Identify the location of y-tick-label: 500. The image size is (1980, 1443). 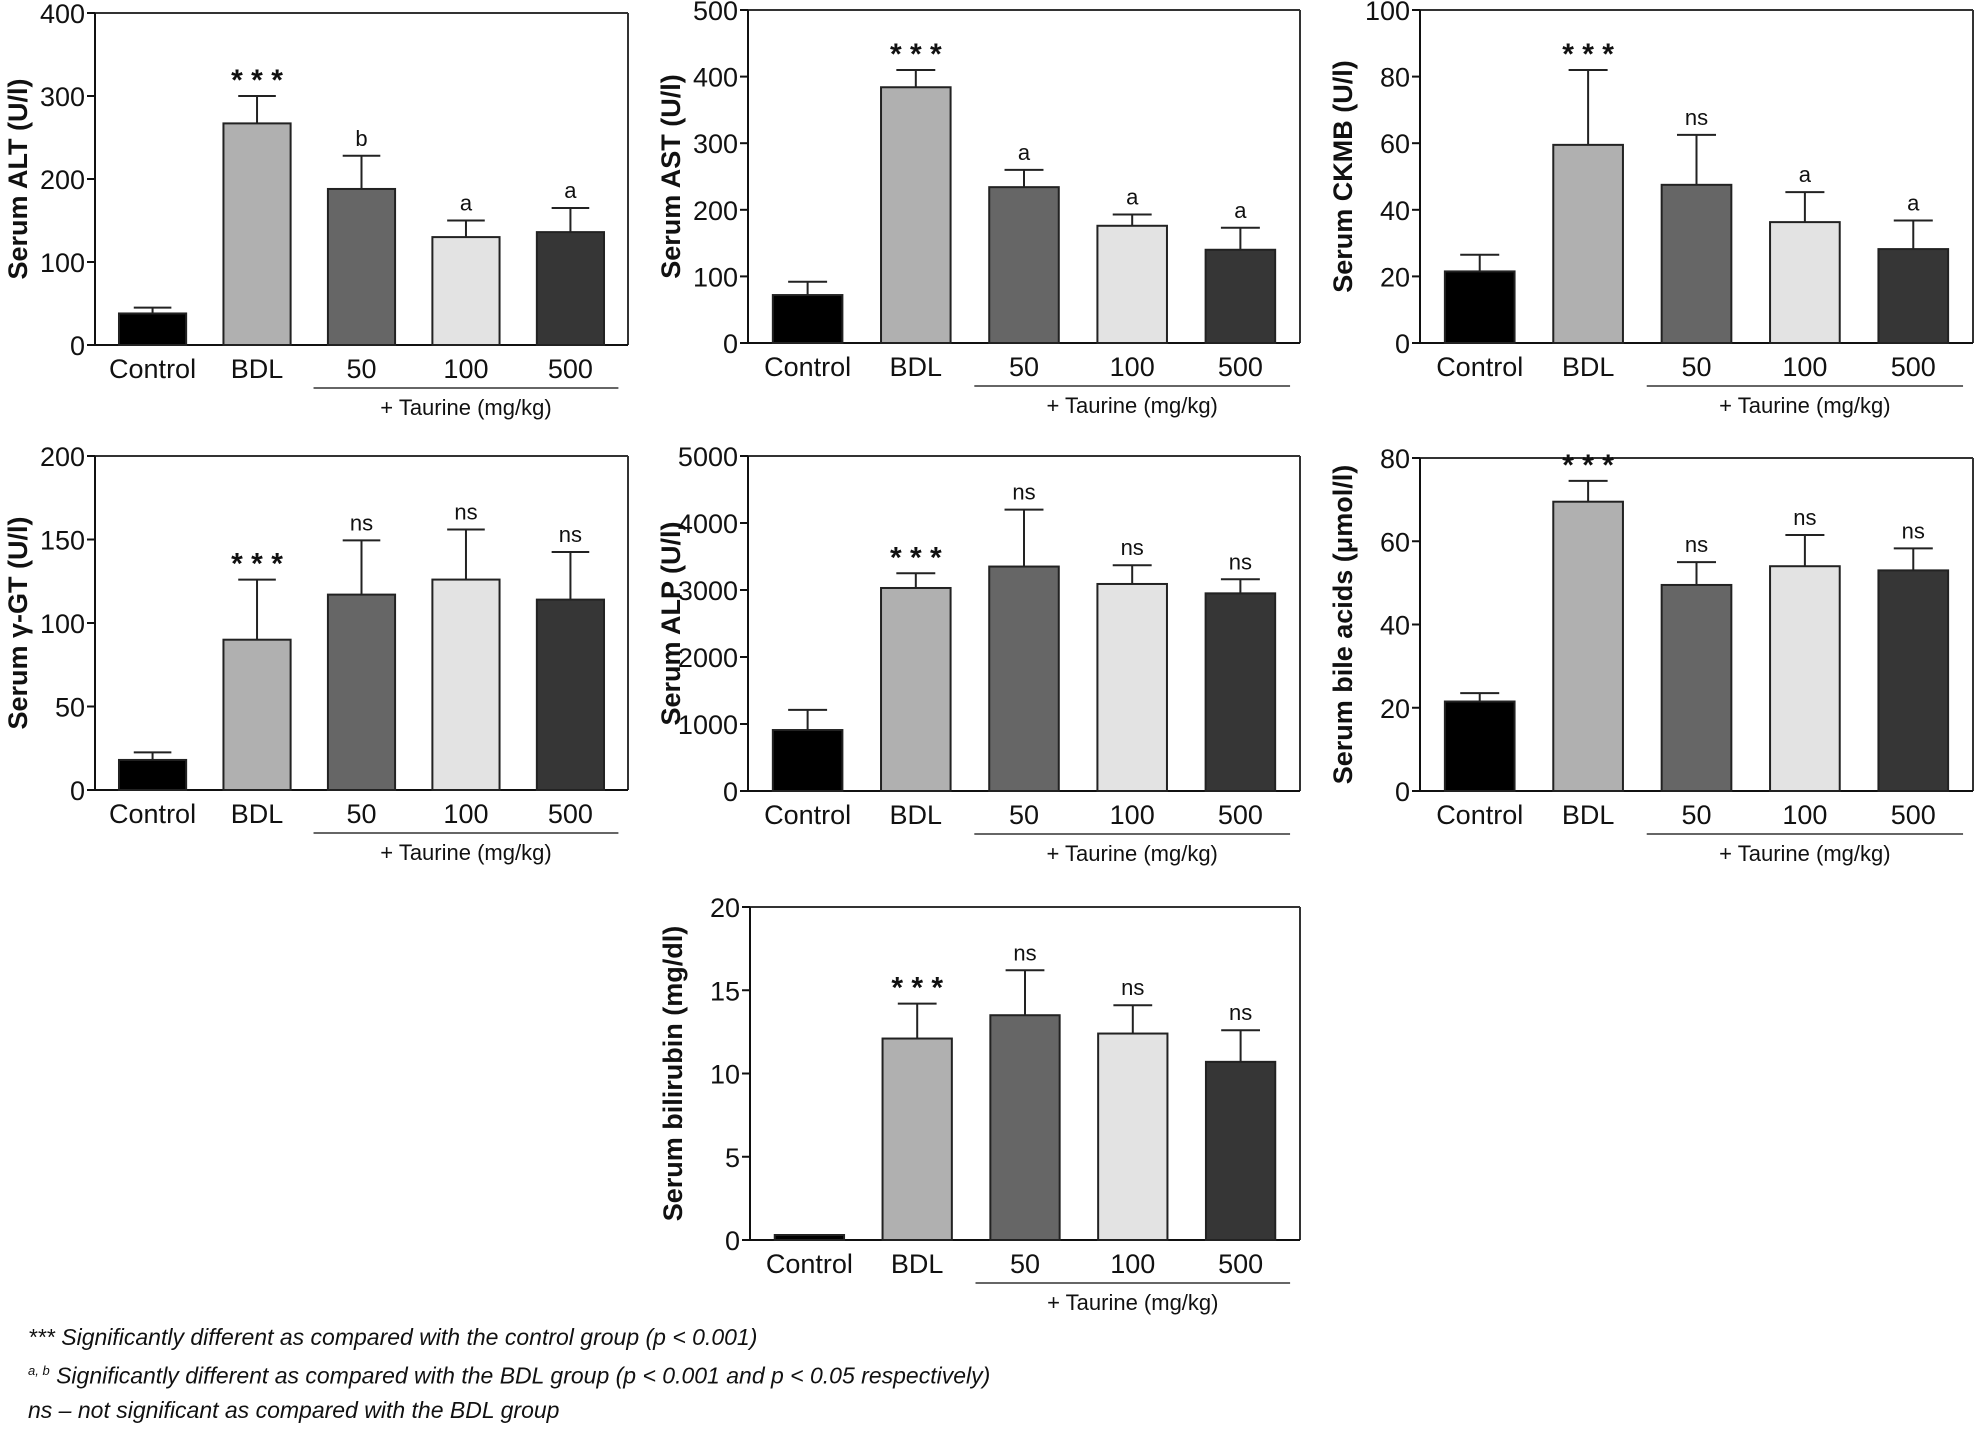
(715, 13).